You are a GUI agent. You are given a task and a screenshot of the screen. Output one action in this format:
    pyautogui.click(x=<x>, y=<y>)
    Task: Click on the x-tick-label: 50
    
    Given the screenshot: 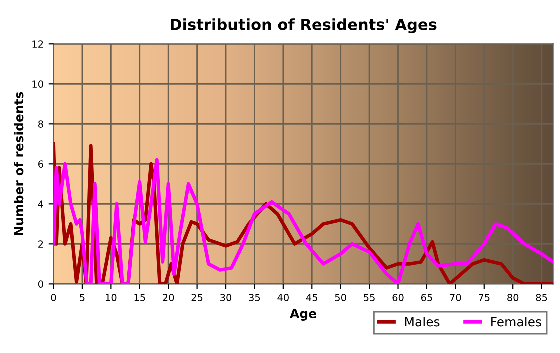 What is the action you would take?
    pyautogui.click(x=340, y=298)
    